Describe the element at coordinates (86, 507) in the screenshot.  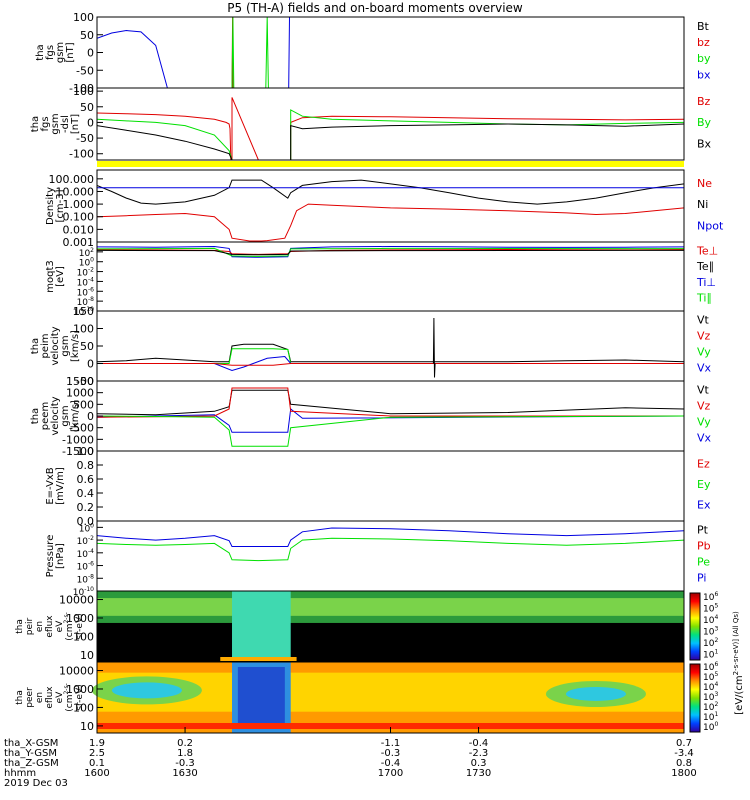
I see `y-tick-label: 0.2` at that location.